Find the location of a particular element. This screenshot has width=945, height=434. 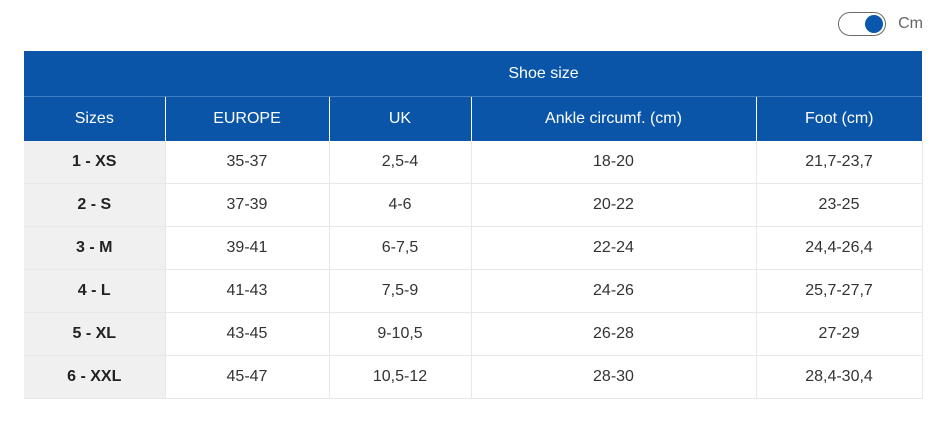

unit-toggle: Cm is located at coordinates (880, 24).